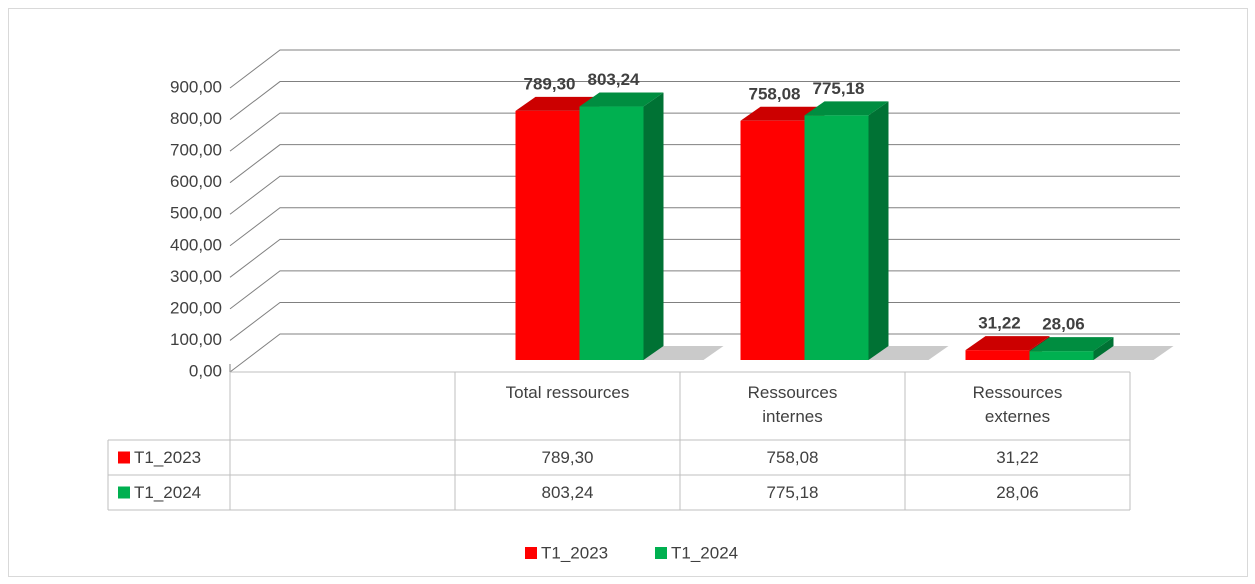 The width and height of the screenshot is (1255, 584). I want to click on data-label: 28,06, so click(1063, 324).